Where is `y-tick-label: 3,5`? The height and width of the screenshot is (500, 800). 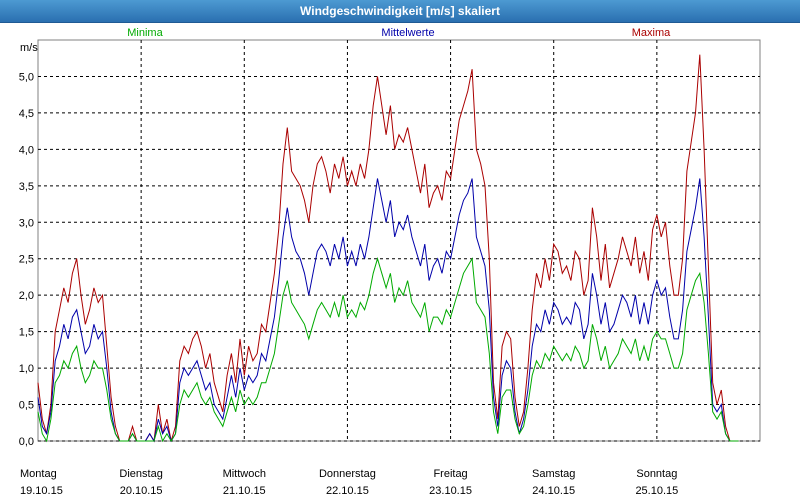
y-tick-label: 3,5 is located at coordinates (26, 187).